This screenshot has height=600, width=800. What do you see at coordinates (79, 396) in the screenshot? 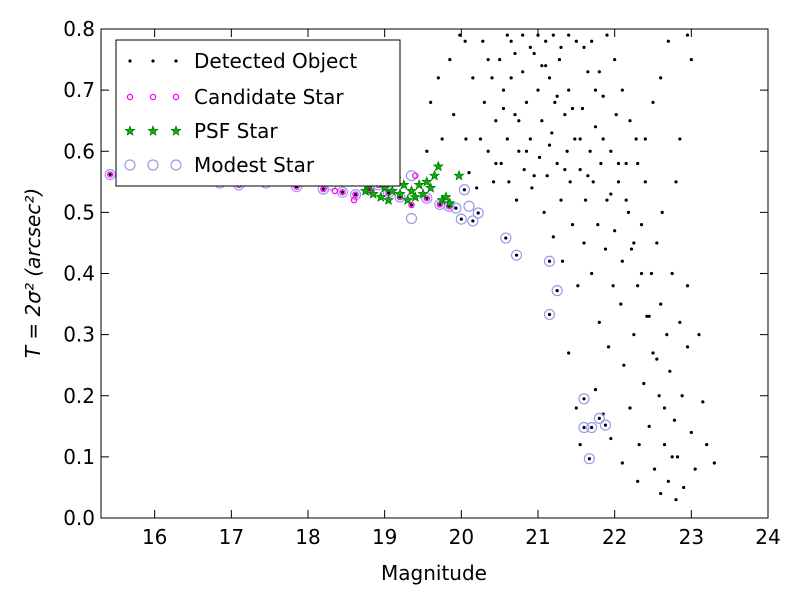
I see `y-tick-label: 0.2` at bounding box center [79, 396].